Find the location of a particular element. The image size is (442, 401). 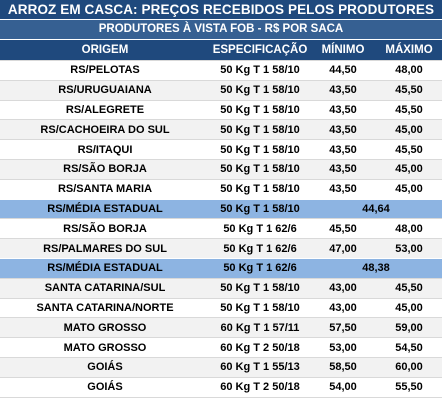

table-row: GOIÁS 60 Kg T 2 50/18 54,00 55,50 is located at coordinates (221, 386).